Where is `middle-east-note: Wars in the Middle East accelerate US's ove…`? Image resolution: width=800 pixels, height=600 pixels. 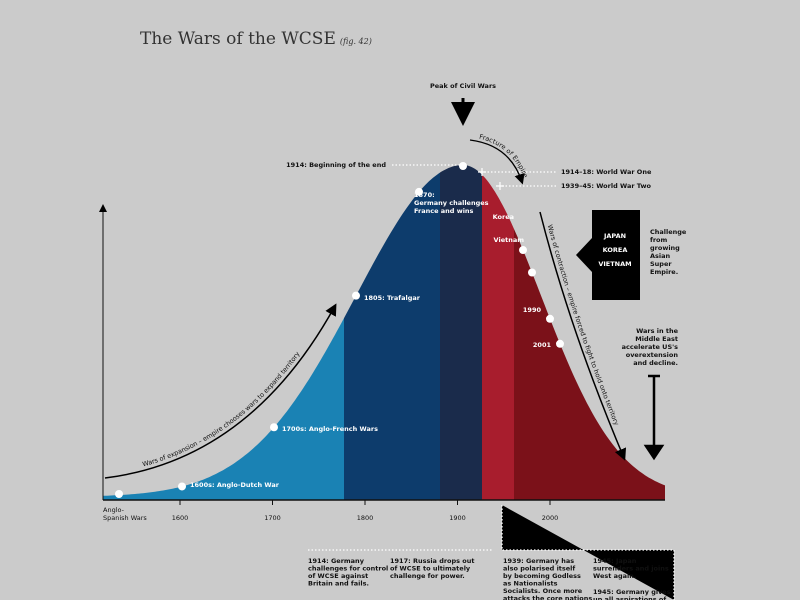
middle-east-note: Wars in the Middle East accelerate US's ove… is located at coordinates (650, 347).